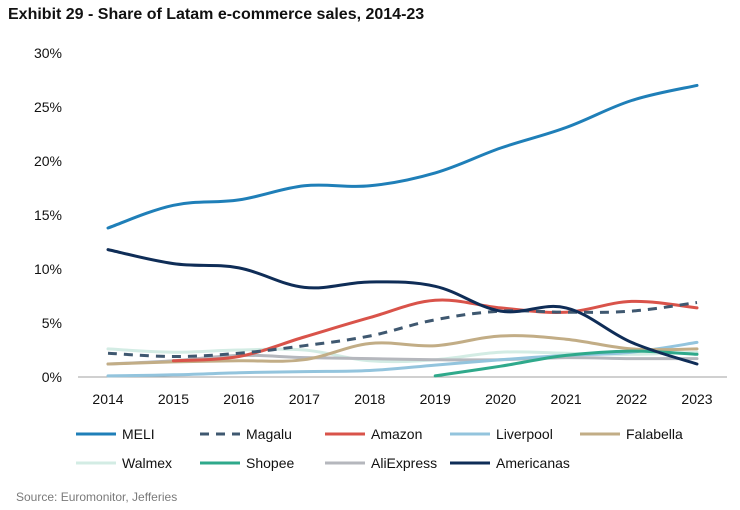 The width and height of the screenshot is (740, 510). Describe the element at coordinates (654, 434) in the screenshot. I see `legend-label-falabella: Falabella` at that location.